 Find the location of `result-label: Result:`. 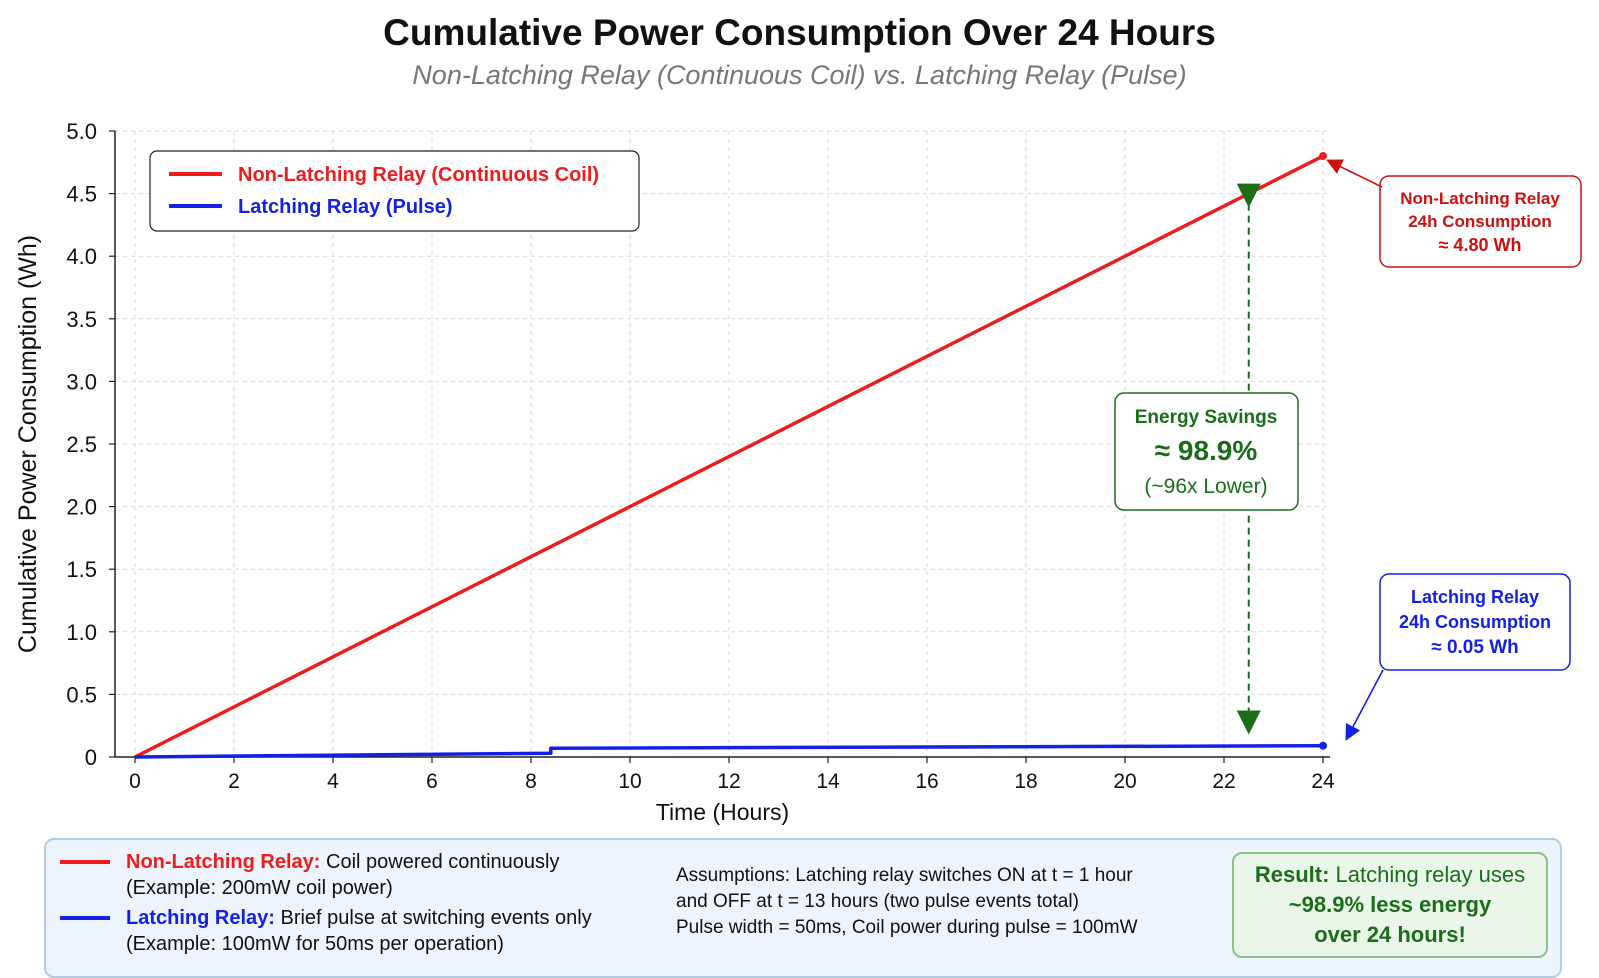

result-label: Result: is located at coordinates (1292, 874).